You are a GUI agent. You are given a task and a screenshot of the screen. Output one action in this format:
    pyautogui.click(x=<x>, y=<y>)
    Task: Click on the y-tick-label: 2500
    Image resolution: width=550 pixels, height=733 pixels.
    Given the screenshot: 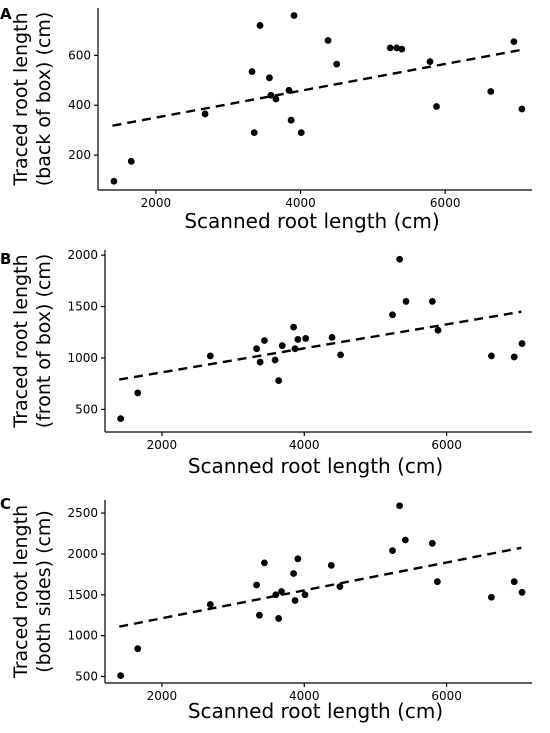 What is the action you would take?
    pyautogui.click(x=82, y=513)
    